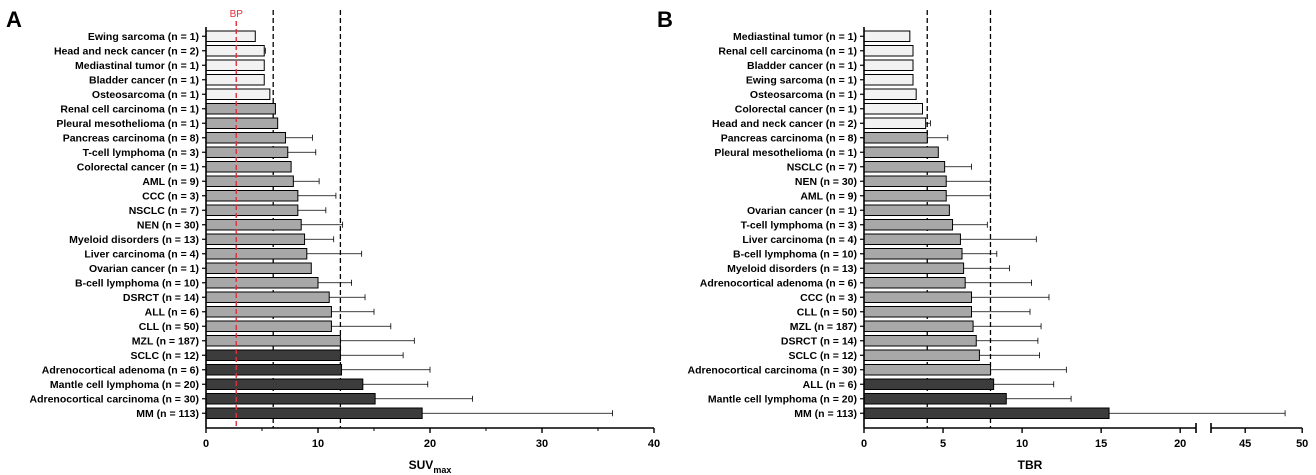 The image size is (1316, 475). I want to click on x-tick-label: 15, so click(1101, 444).